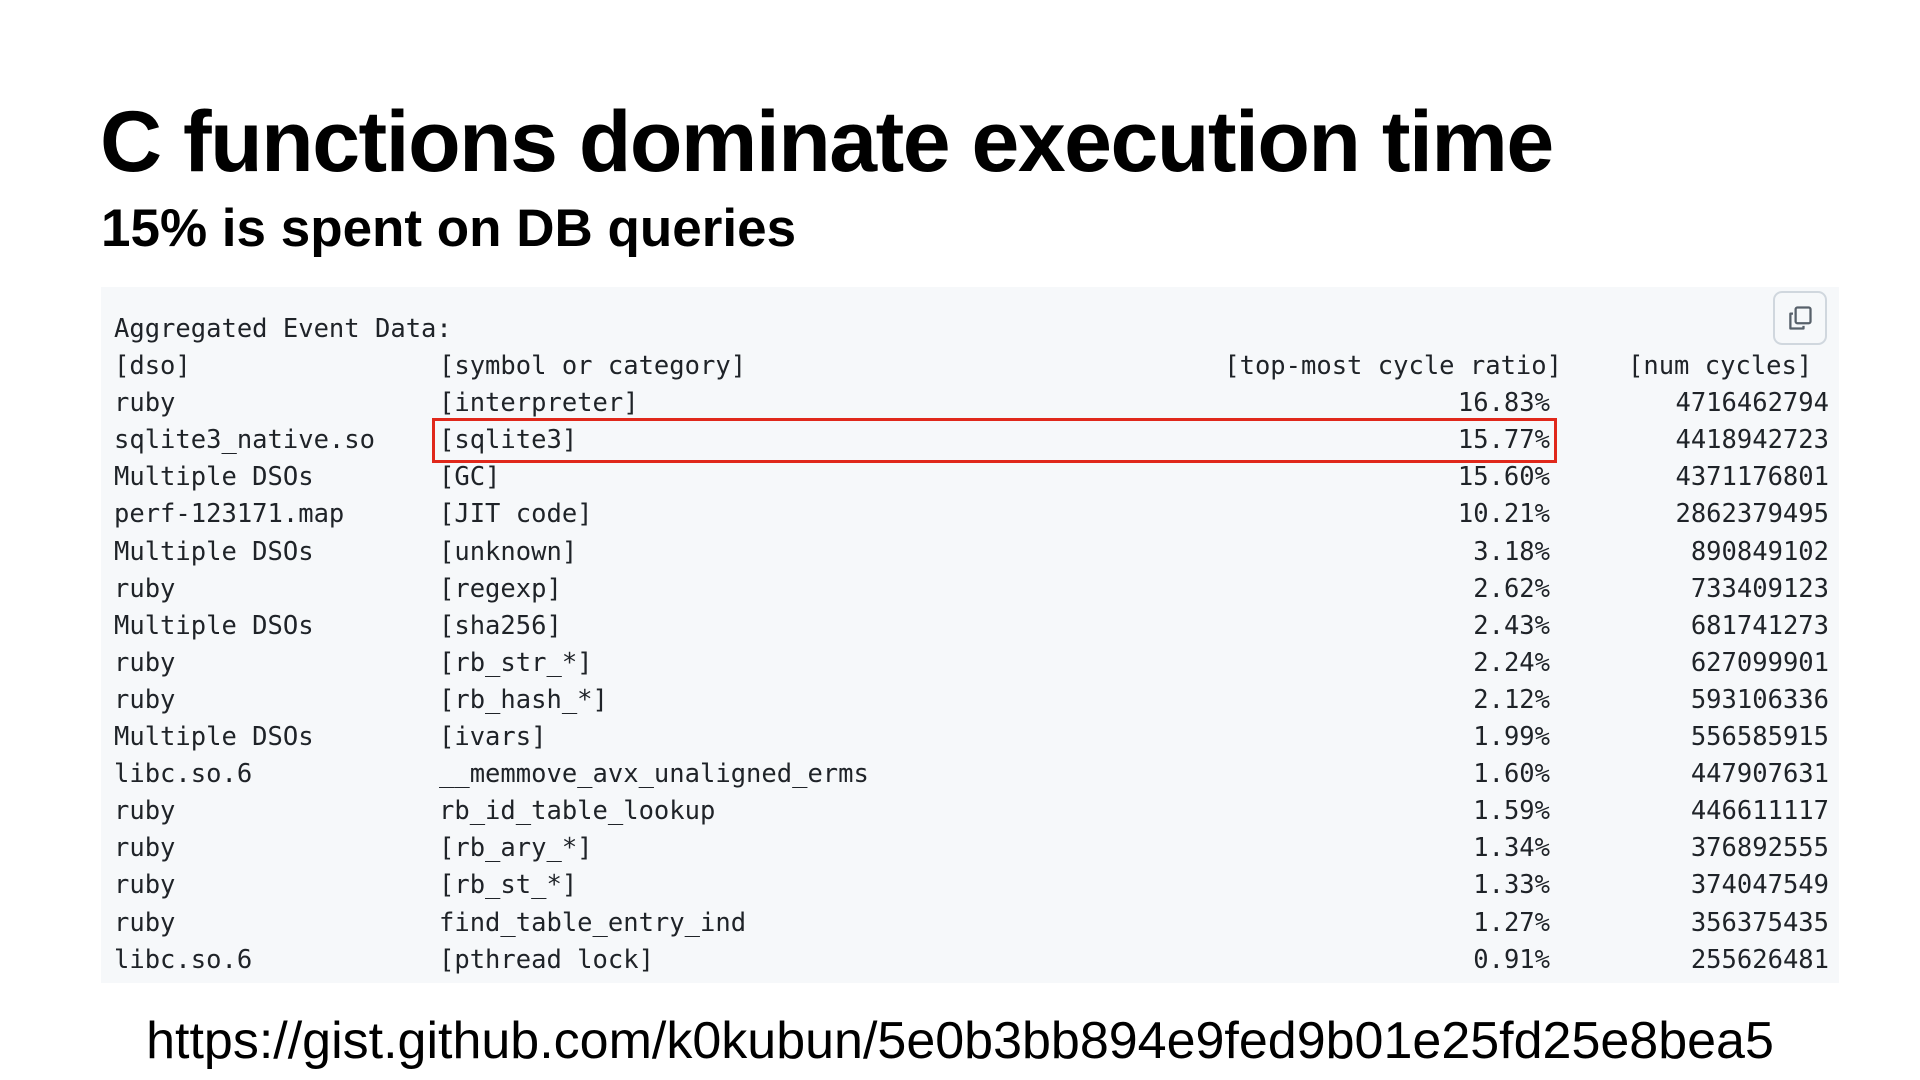 The height and width of the screenshot is (1080, 1920). What do you see at coordinates (508, 551) in the screenshot?
I see `cell-symbol: [unknown]` at bounding box center [508, 551].